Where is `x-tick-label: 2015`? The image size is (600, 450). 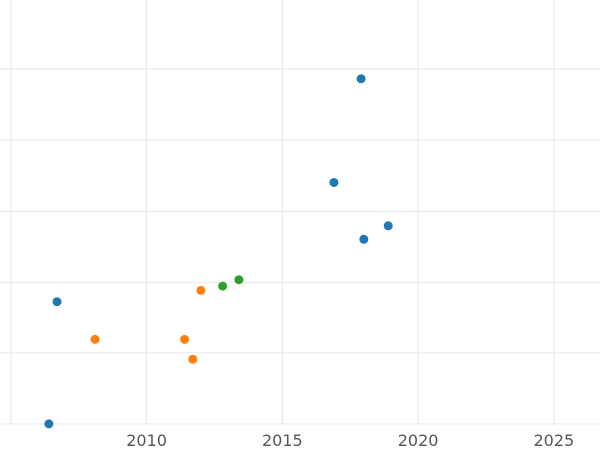 x-tick-label: 2015 is located at coordinates (282, 440).